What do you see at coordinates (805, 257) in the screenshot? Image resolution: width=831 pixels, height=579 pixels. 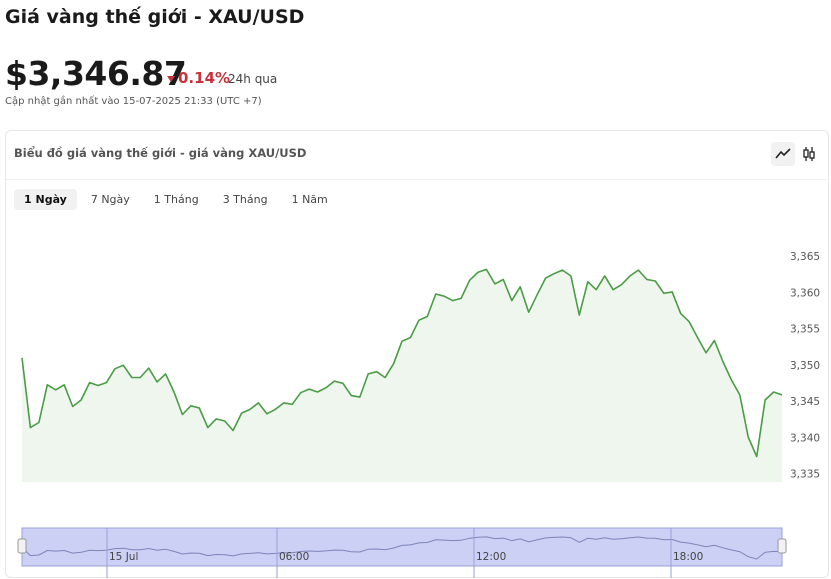 I see `y-tick-label: 3,365` at bounding box center [805, 257].